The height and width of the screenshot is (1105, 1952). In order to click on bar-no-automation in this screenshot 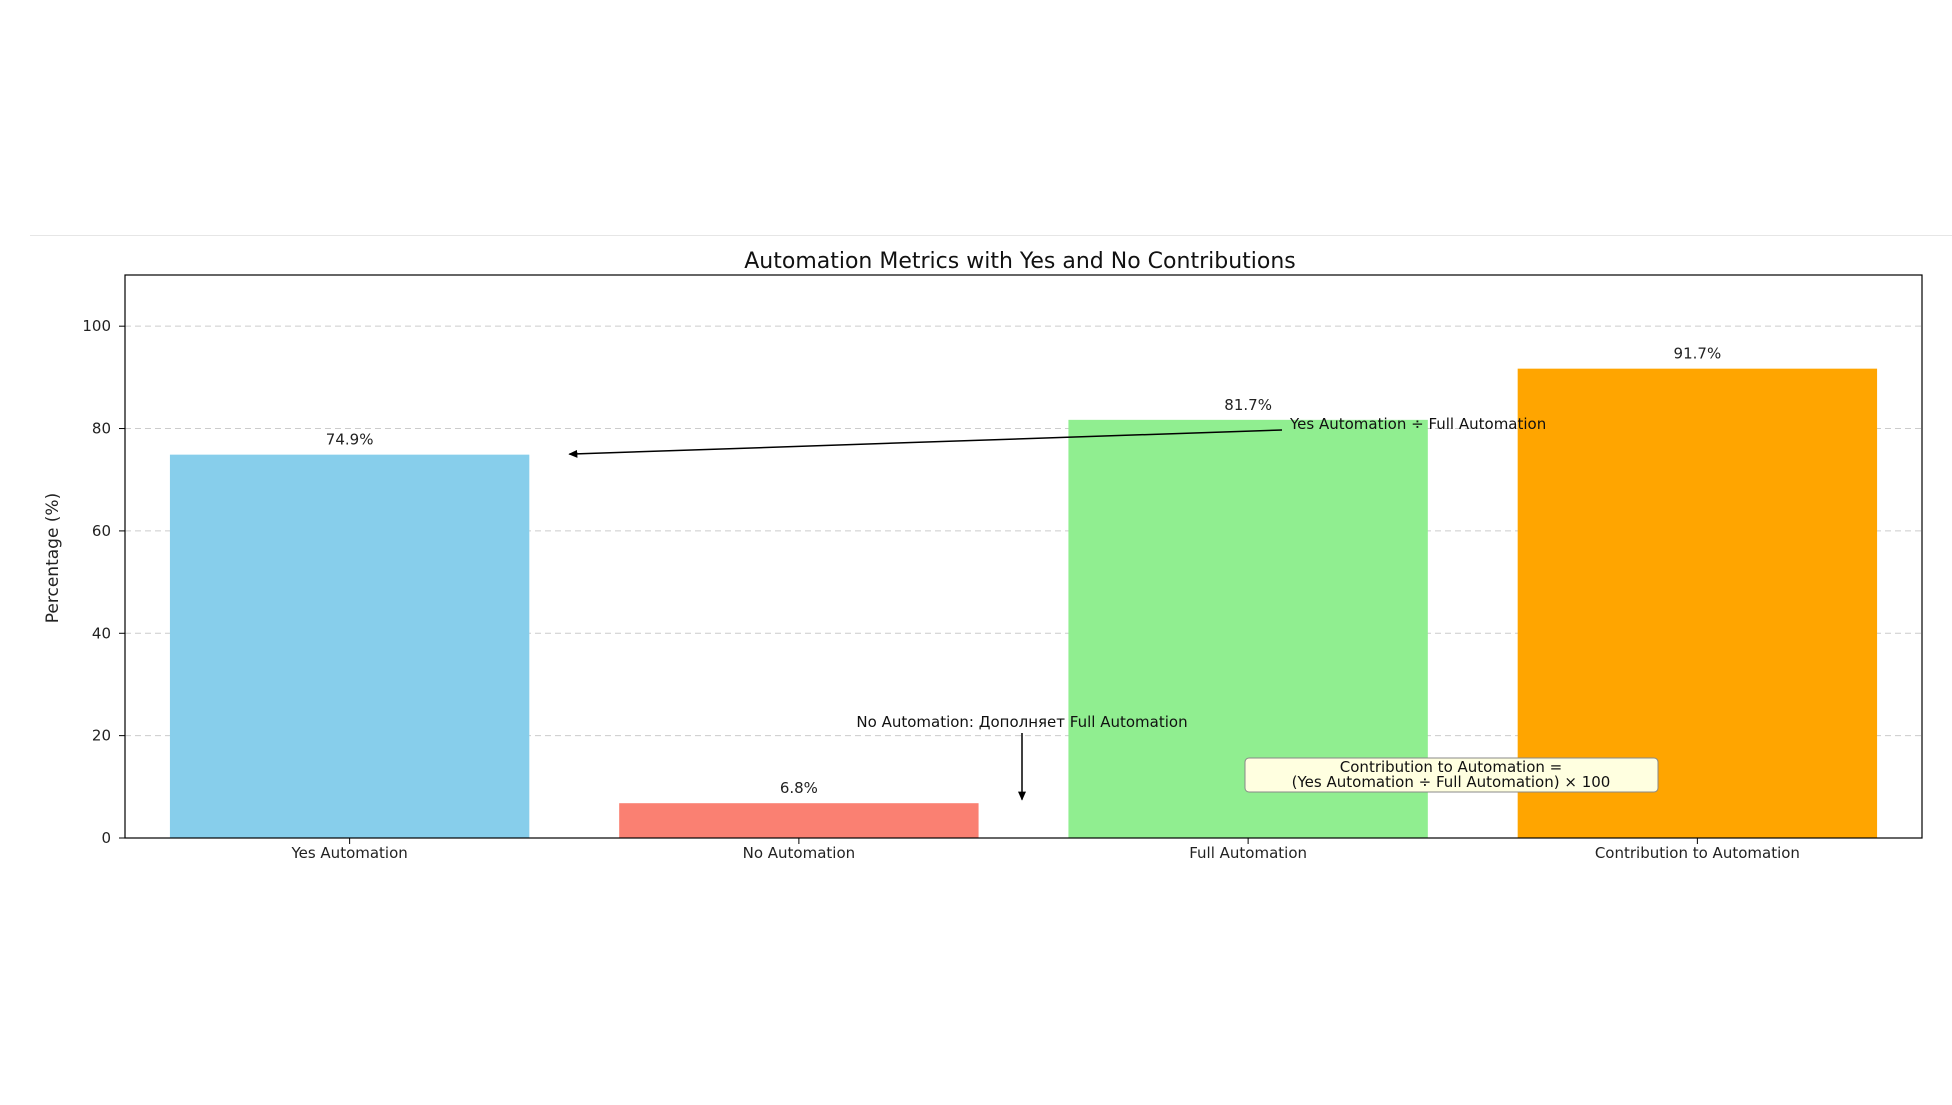, I will do `click(799, 820)`.